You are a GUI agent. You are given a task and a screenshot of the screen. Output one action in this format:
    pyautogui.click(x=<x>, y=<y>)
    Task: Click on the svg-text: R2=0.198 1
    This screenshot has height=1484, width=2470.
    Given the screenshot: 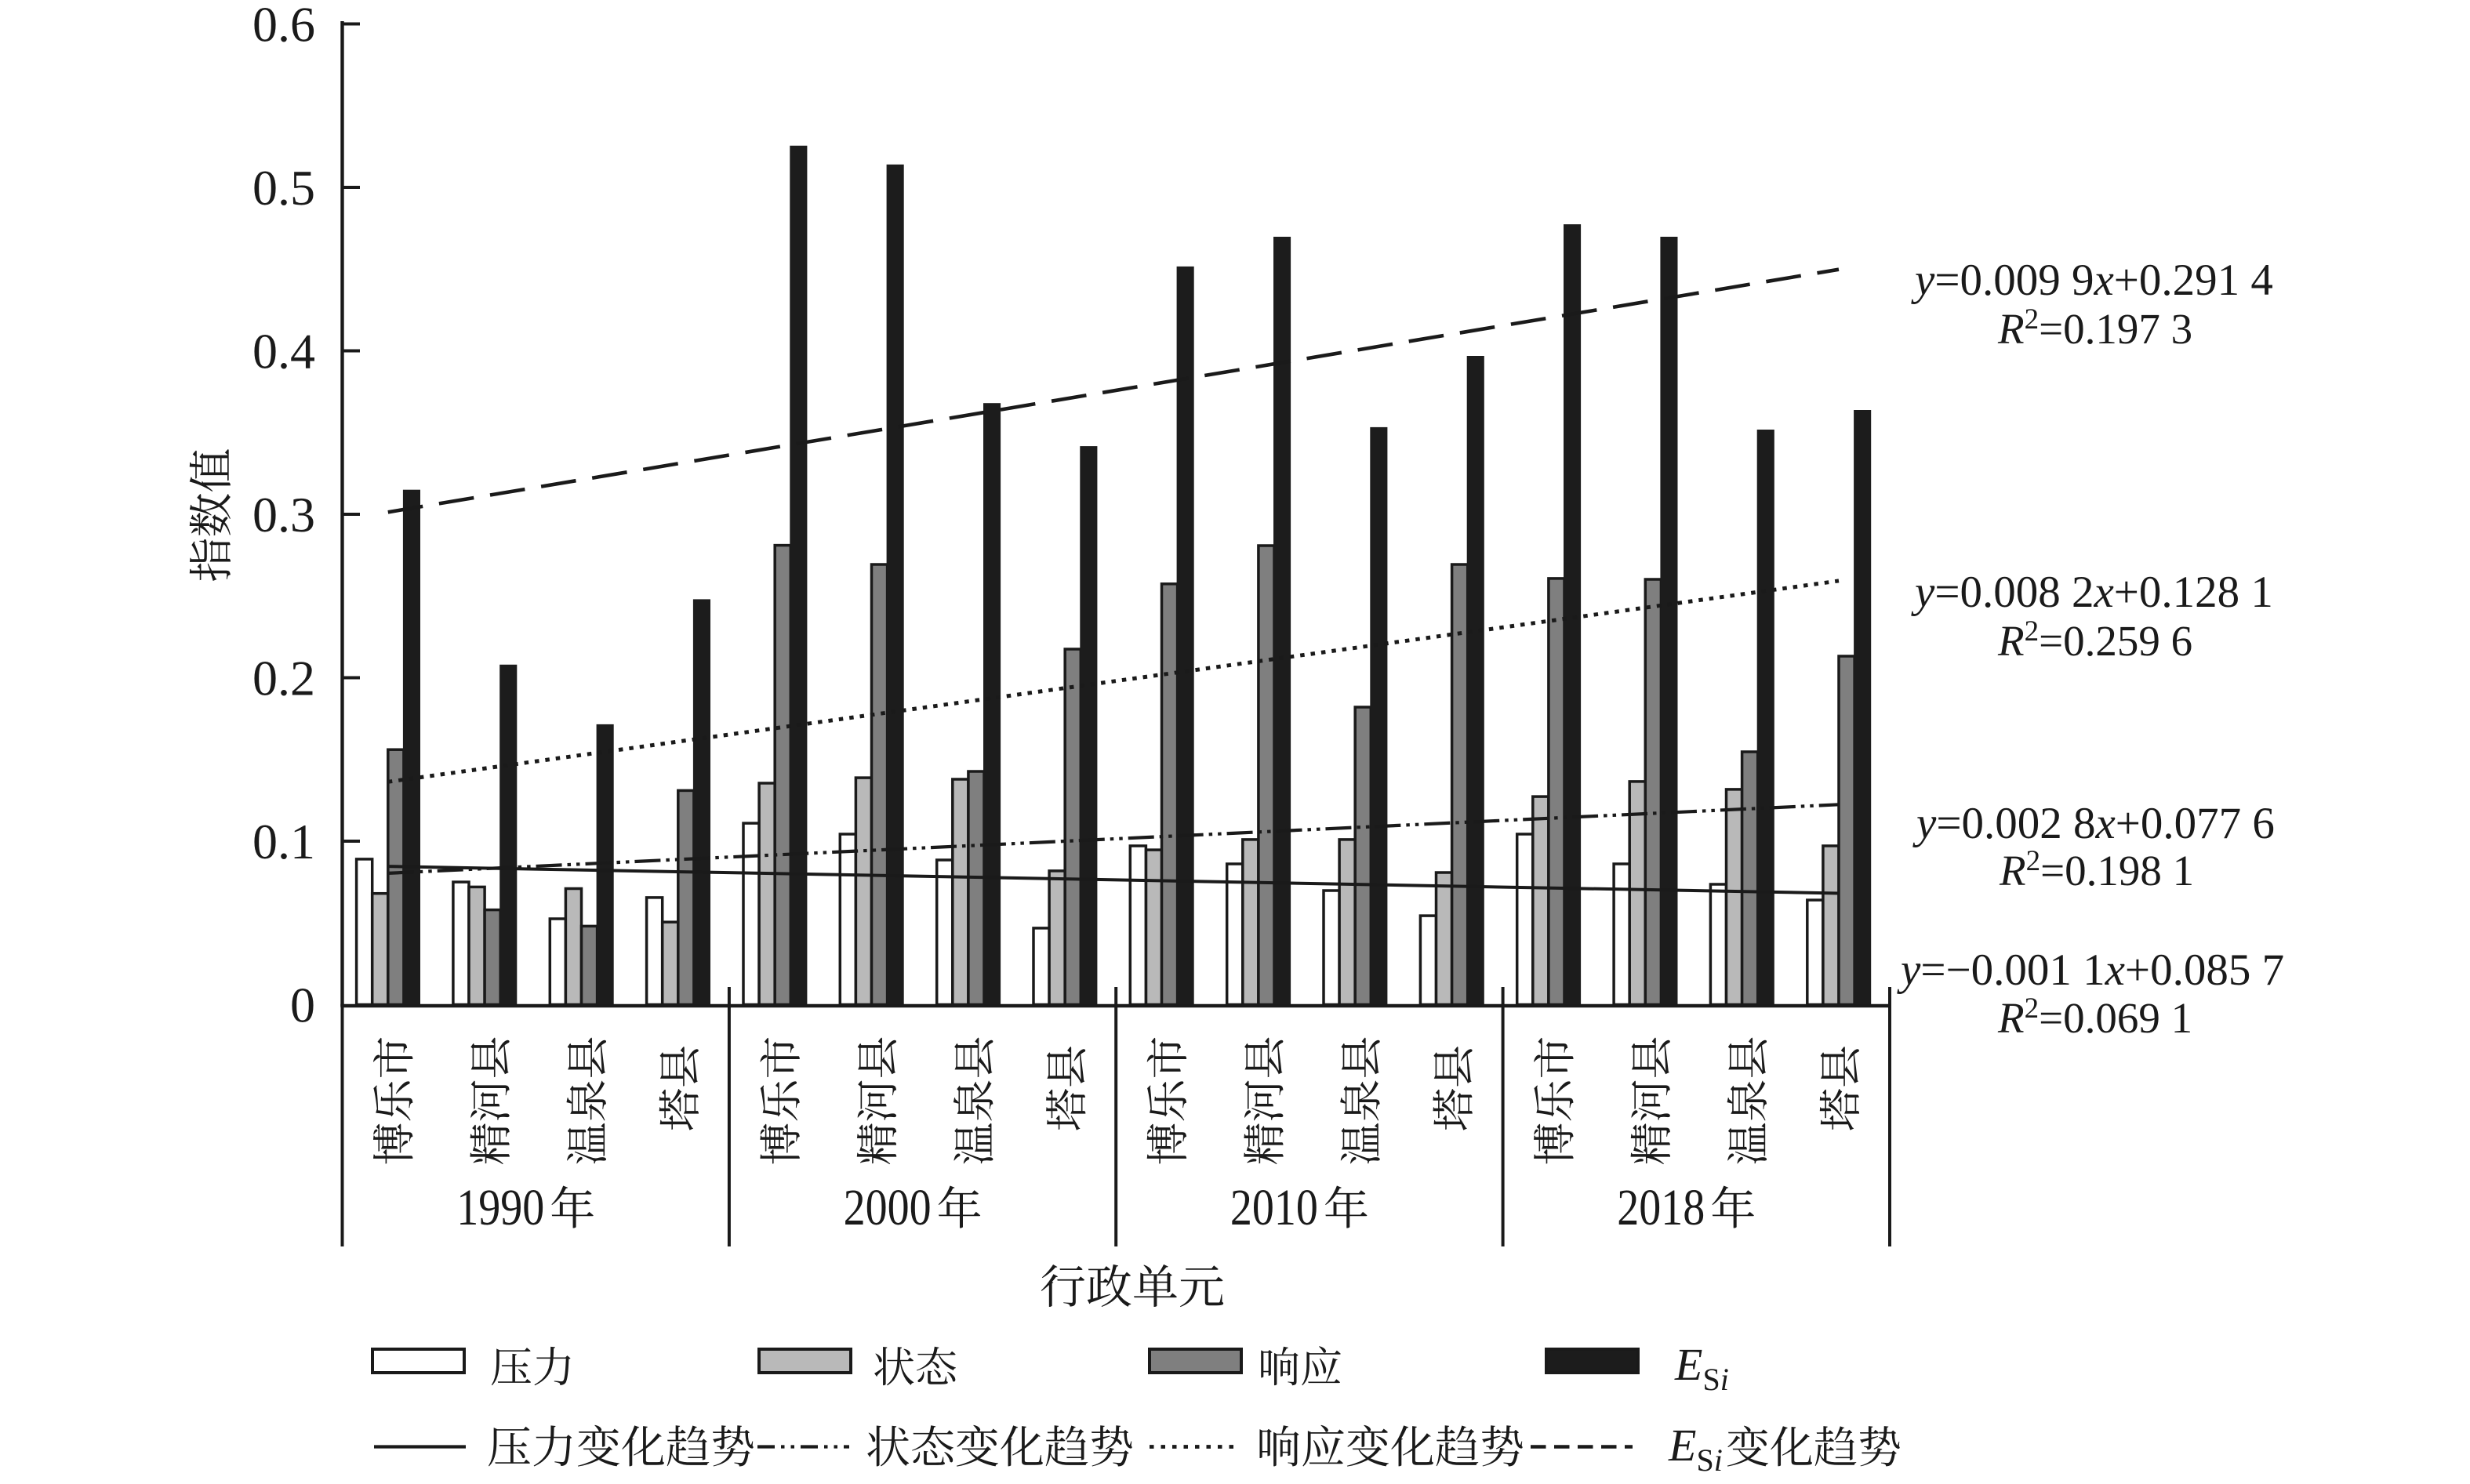 What is the action you would take?
    pyautogui.click(x=2096, y=869)
    